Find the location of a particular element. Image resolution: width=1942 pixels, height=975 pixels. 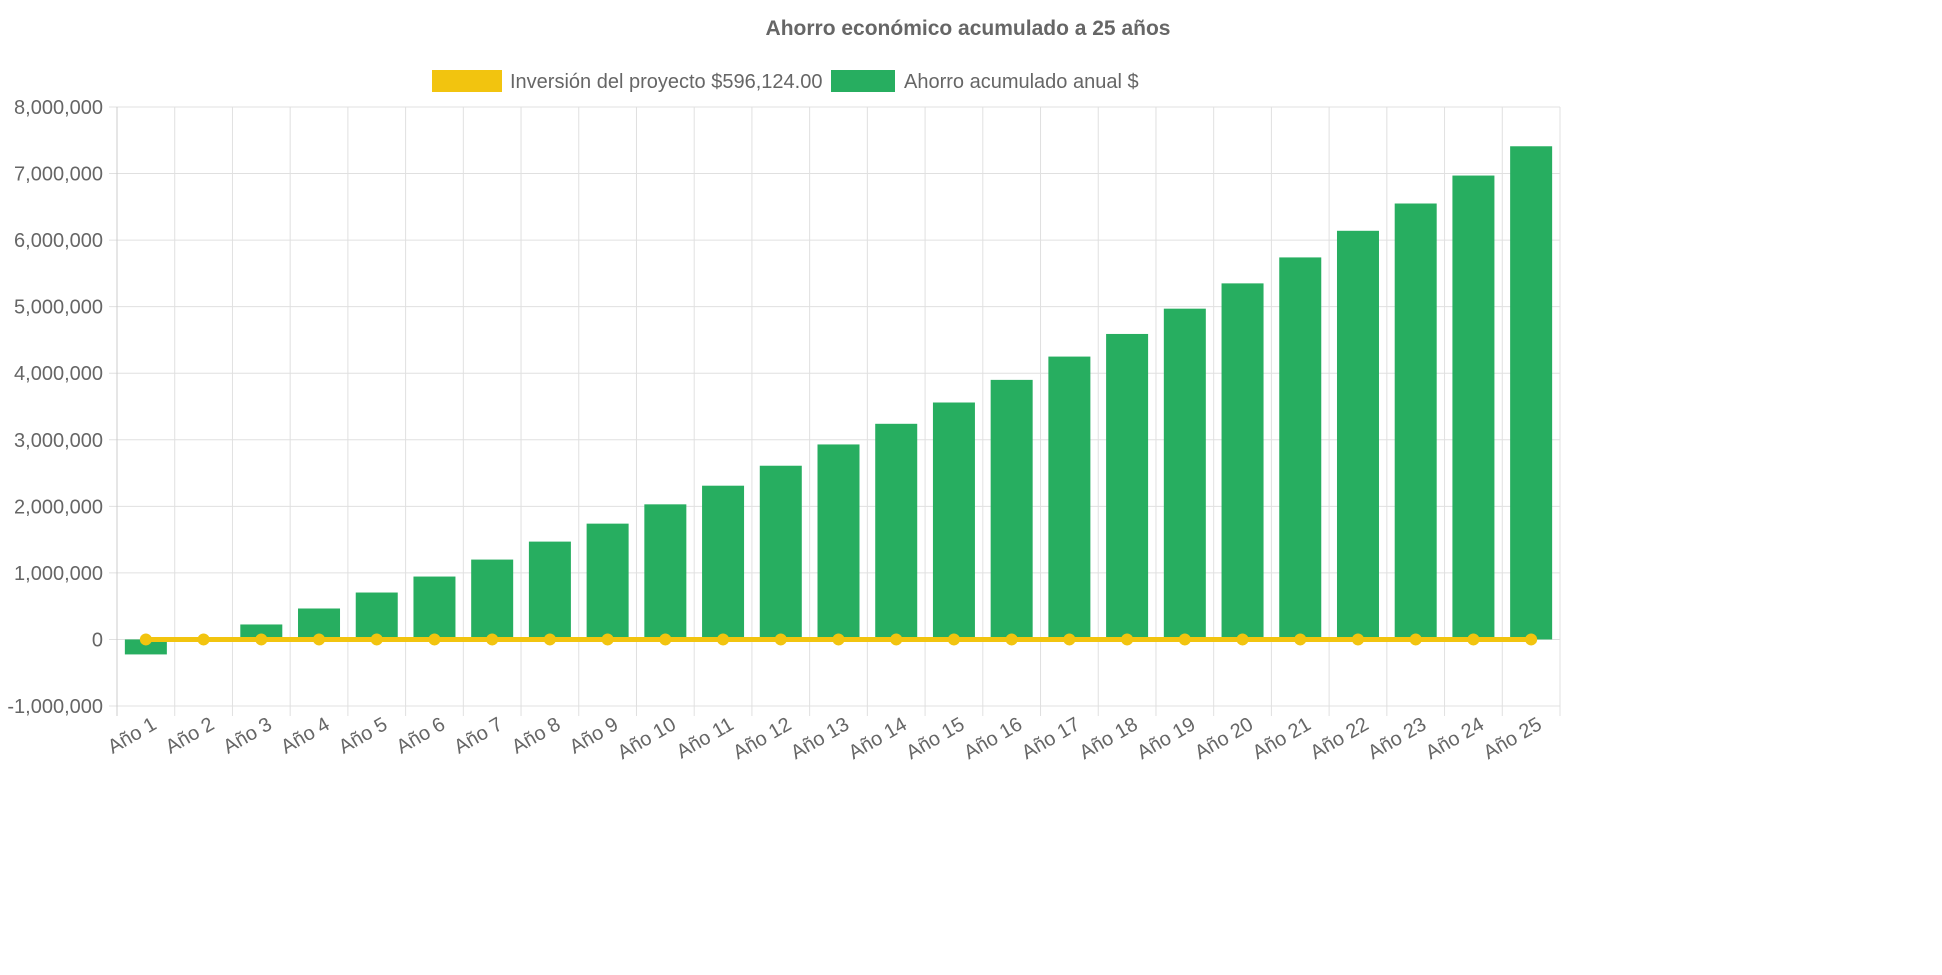

y-tick-label: 2,000,000 is located at coordinates (58, 507).